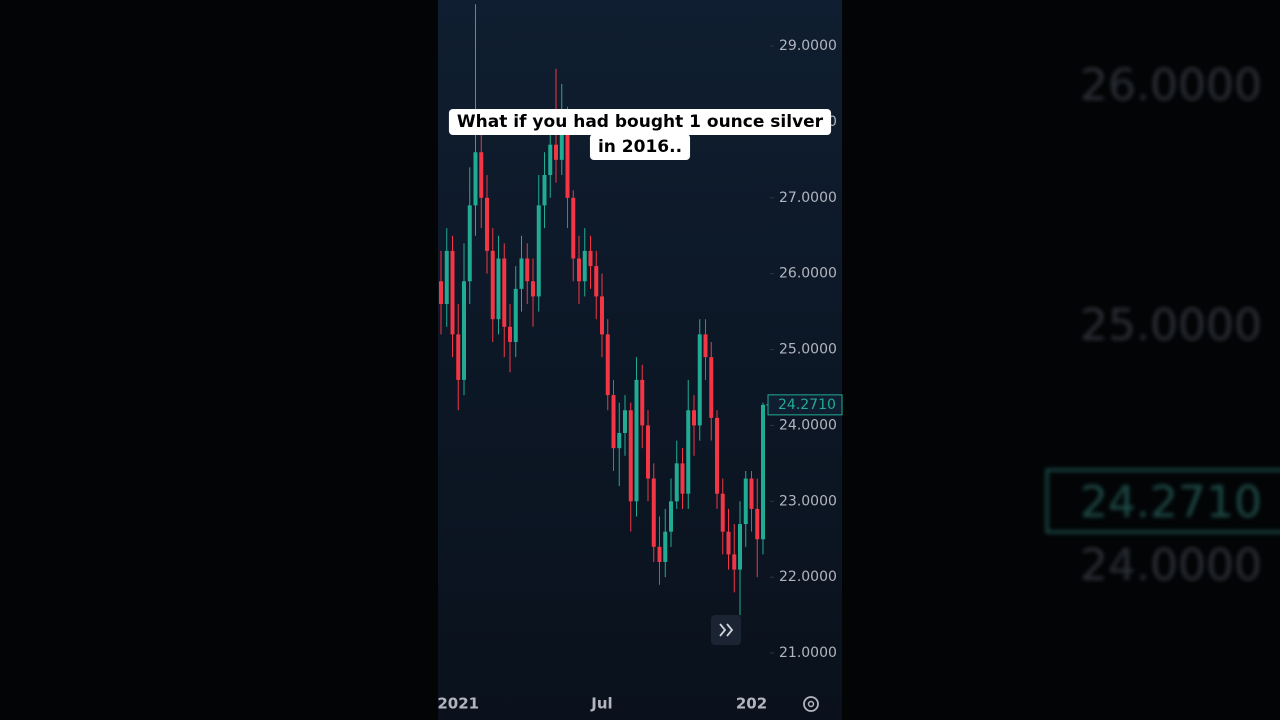  What do you see at coordinates (811, 704) in the screenshot?
I see `settings-icon` at bounding box center [811, 704].